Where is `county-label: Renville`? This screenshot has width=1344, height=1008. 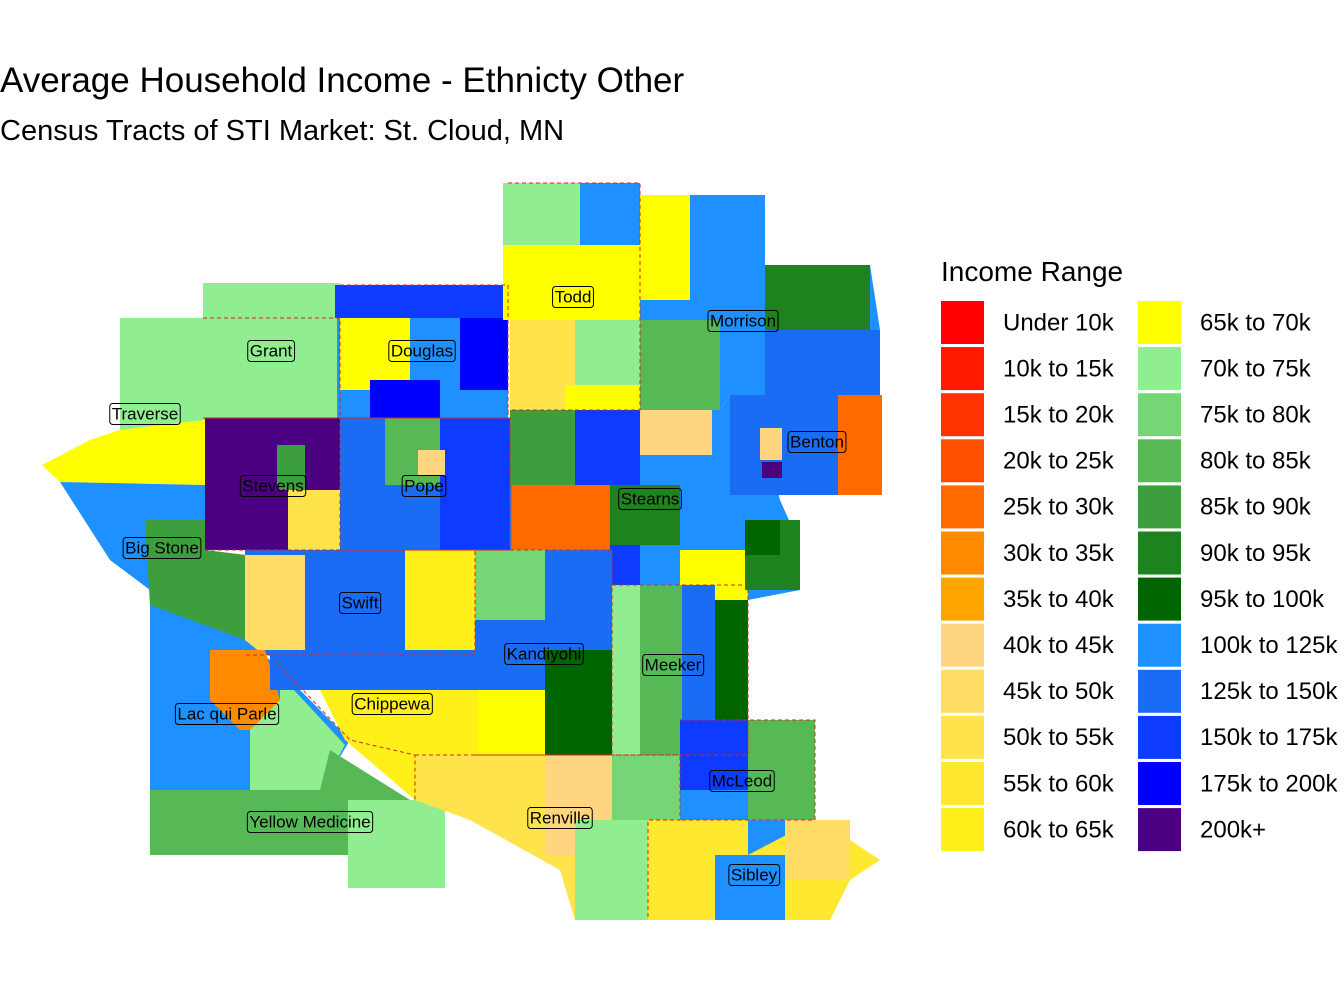 county-label: Renville is located at coordinates (560, 817).